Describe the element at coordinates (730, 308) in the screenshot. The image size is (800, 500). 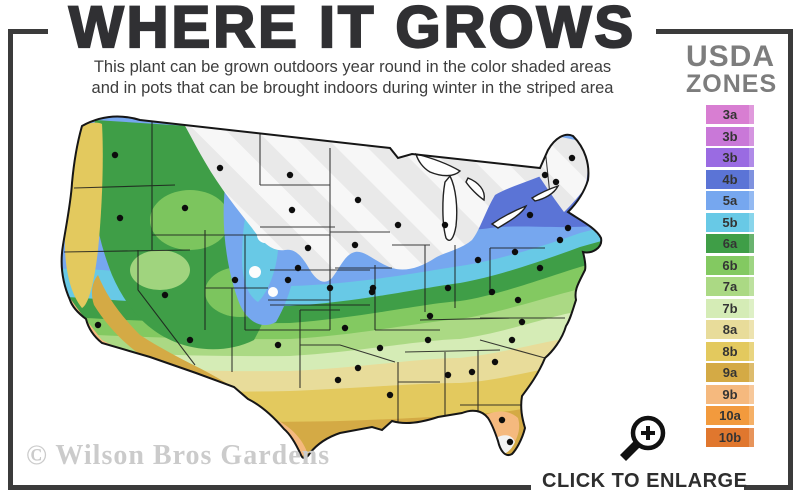
I see `legend-zone-7b: 7b` at that location.